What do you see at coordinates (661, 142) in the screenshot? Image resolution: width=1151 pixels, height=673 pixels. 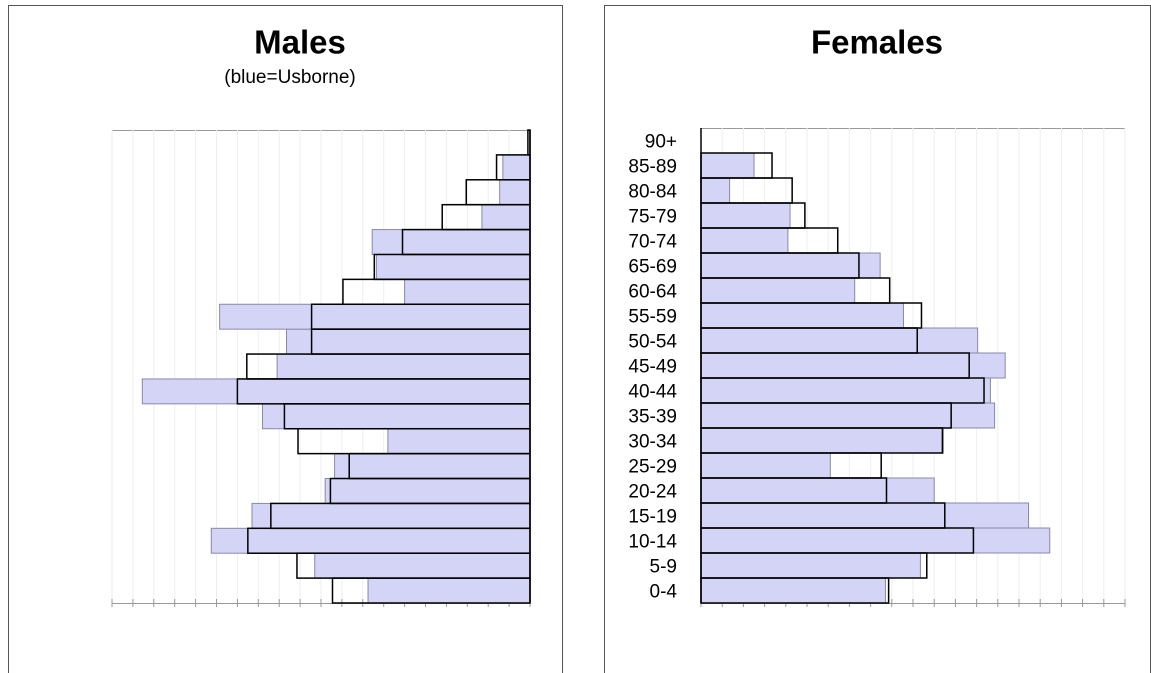 I see `y-tick-label: 90+` at bounding box center [661, 142].